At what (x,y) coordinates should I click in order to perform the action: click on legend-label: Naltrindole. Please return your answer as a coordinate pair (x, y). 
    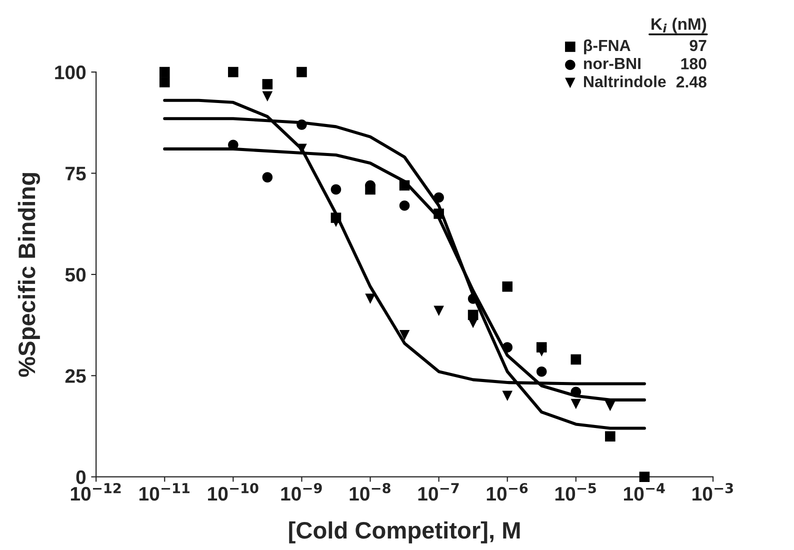
    Looking at the image, I should click on (625, 82).